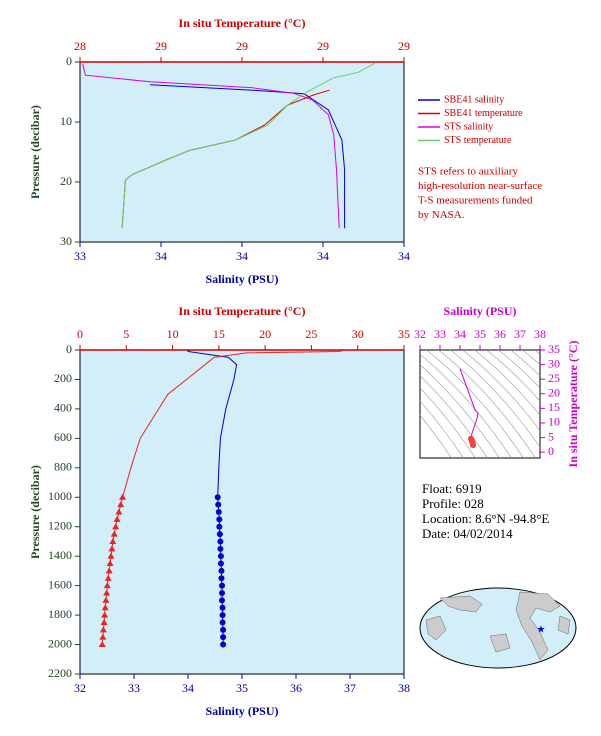 The width and height of the screenshot is (601, 736). Describe the element at coordinates (541, 629) in the screenshot. I see `float-location-star: ★` at that location.